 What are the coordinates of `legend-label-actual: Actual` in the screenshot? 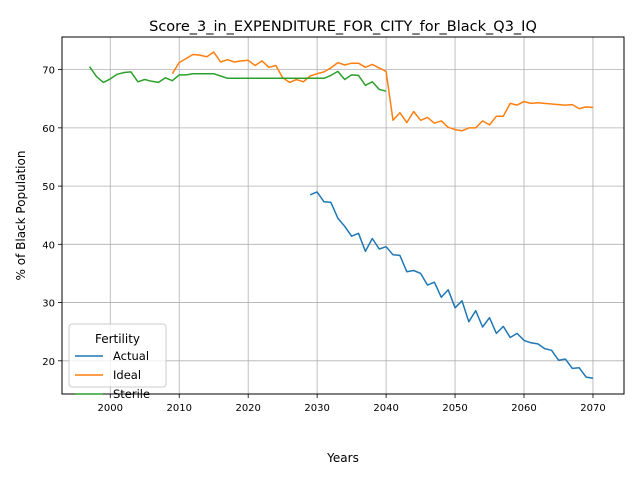 It's located at (131, 356).